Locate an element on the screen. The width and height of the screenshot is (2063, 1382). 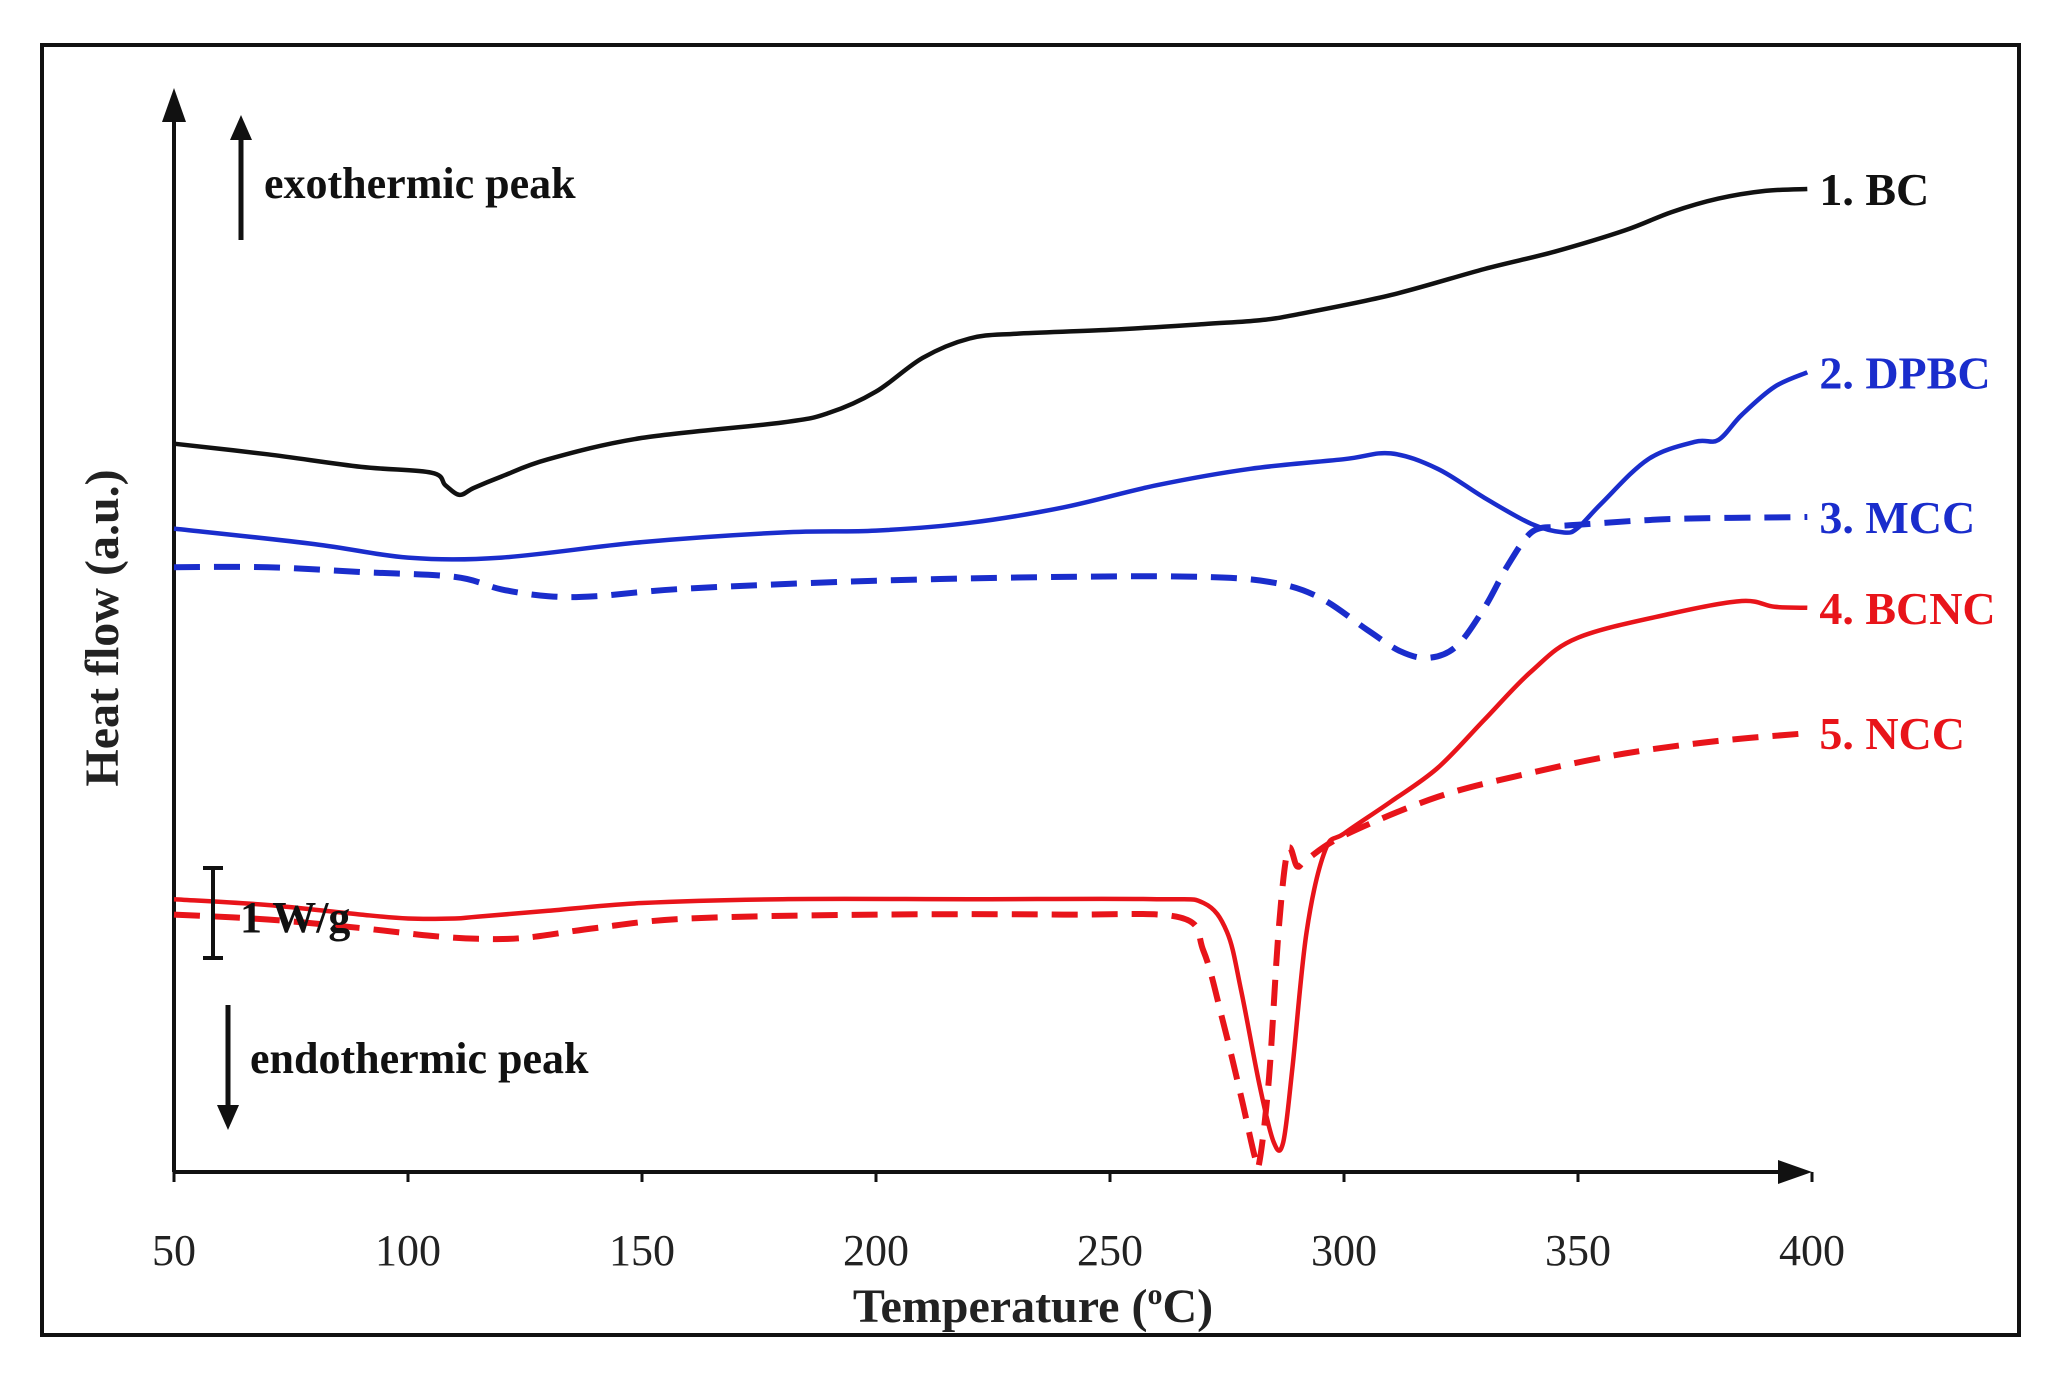
y-axis-arrowhead is located at coordinates (174, 105).